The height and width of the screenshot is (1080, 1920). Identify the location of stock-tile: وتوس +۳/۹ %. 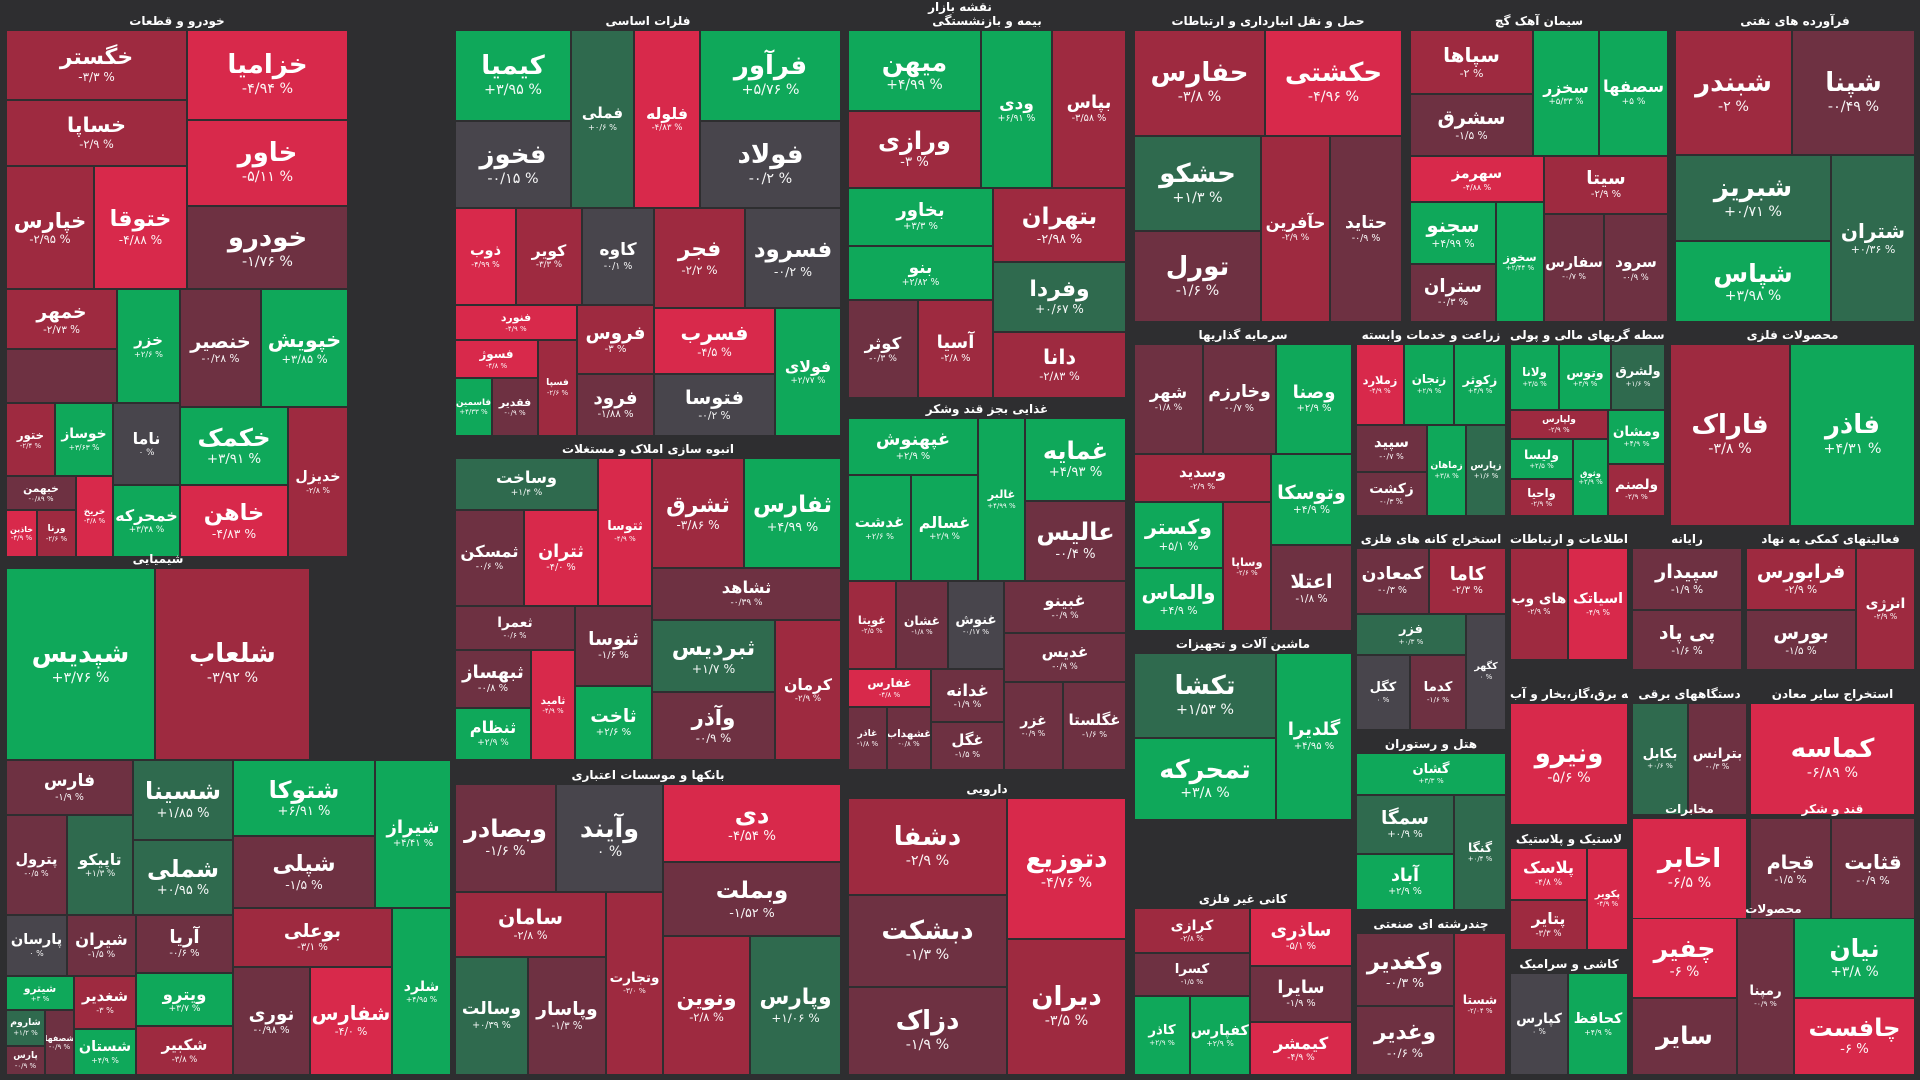
(1585, 377).